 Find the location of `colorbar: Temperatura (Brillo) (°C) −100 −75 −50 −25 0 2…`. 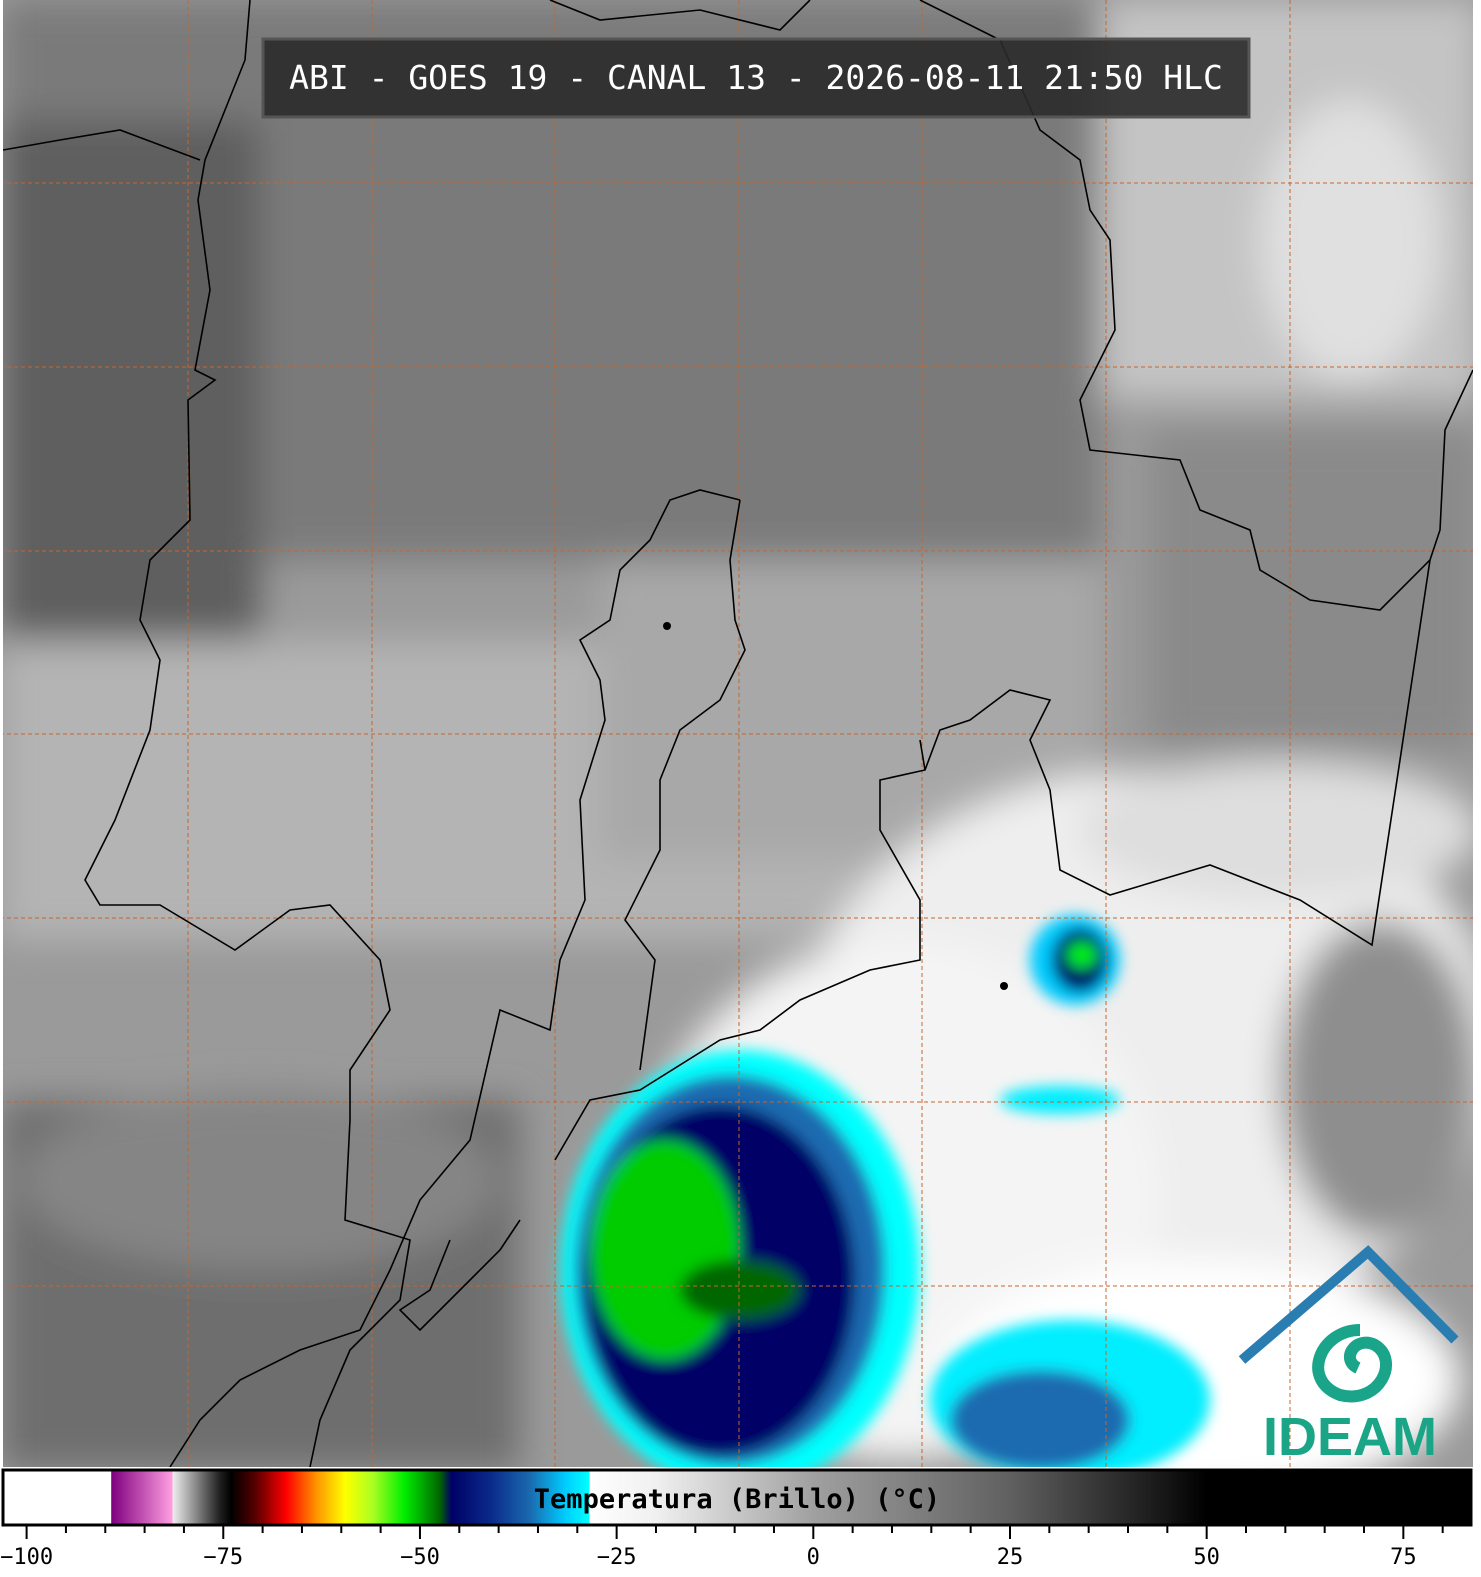

colorbar: Temperatura (Brillo) (°C) −100 −75 −50 −25 0 2… is located at coordinates (736, 1519).